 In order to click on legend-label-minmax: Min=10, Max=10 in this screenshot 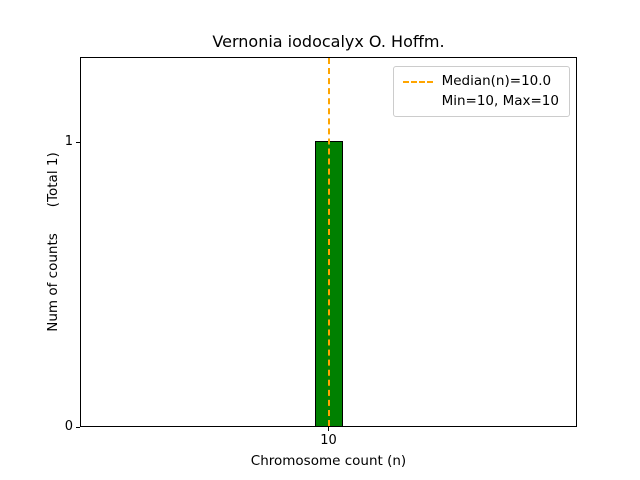, I will do `click(500, 101)`.